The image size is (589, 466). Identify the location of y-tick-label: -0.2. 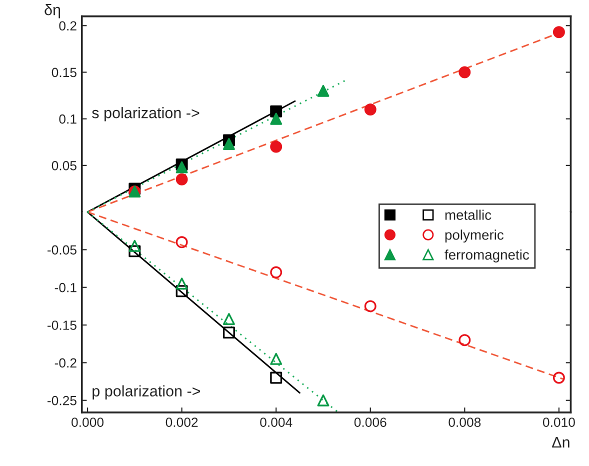
(65, 363).